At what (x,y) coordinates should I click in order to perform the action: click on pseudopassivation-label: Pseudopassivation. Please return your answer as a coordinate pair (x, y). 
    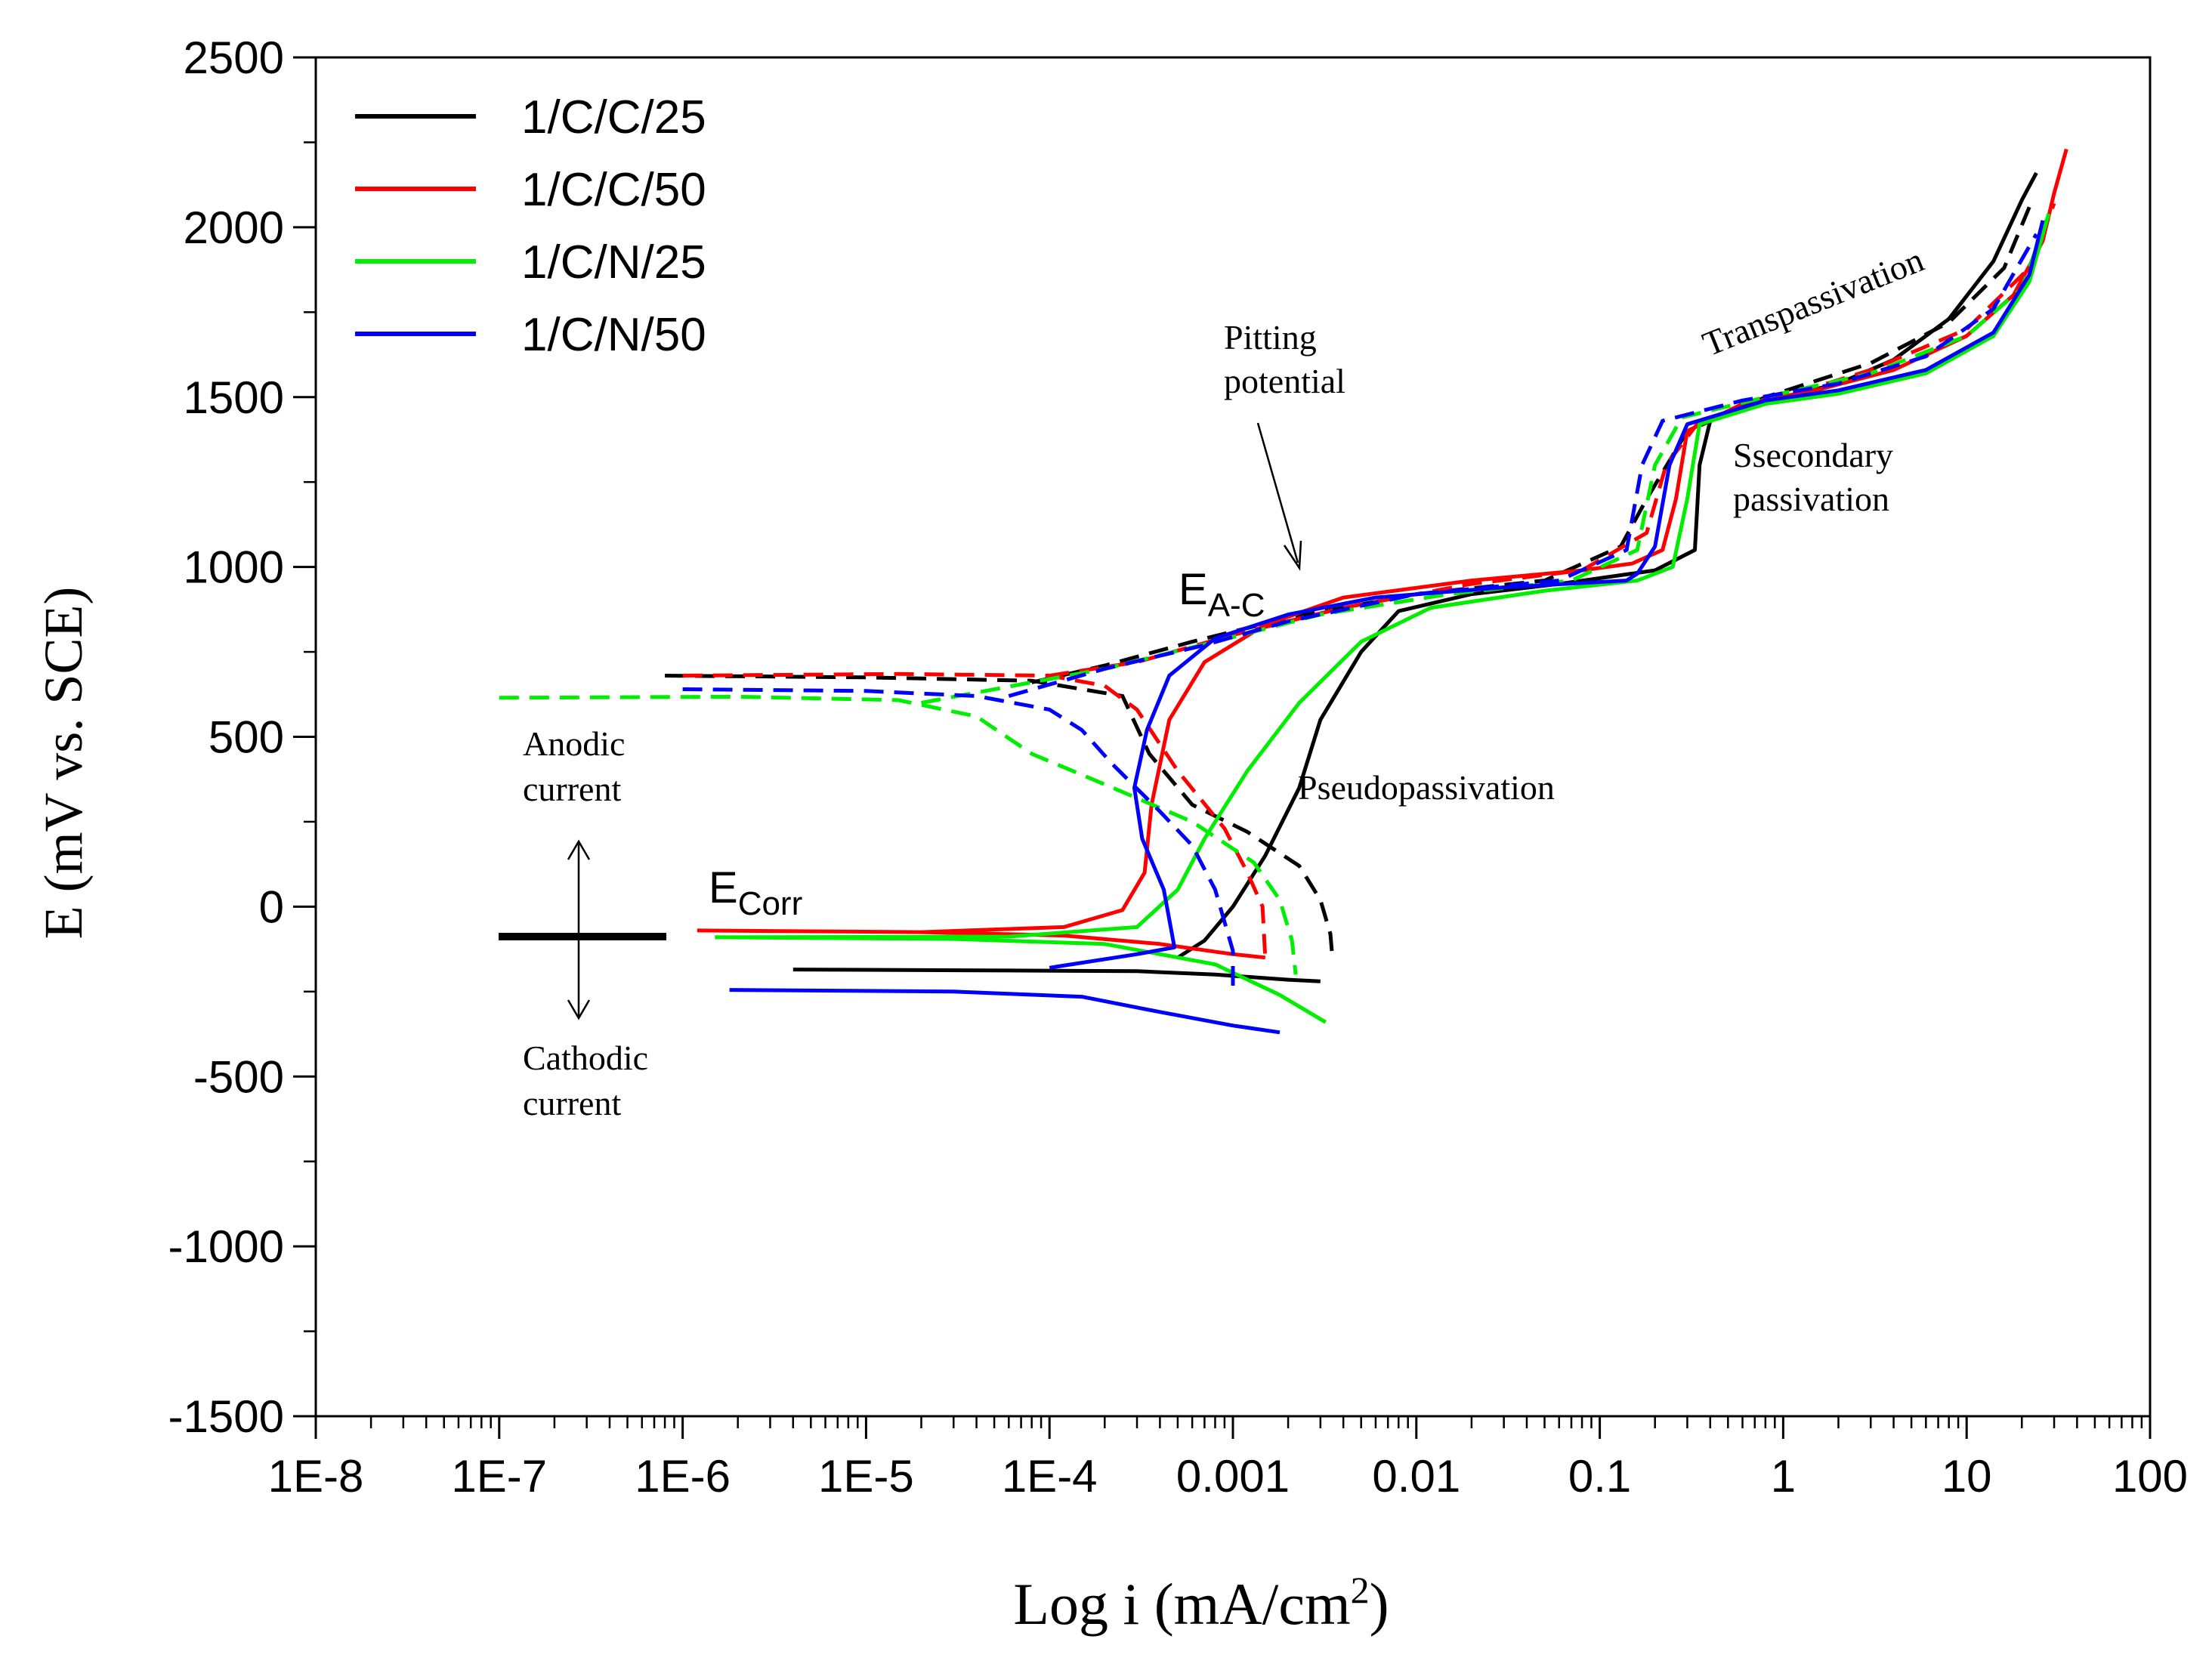
    Looking at the image, I should click on (1426, 787).